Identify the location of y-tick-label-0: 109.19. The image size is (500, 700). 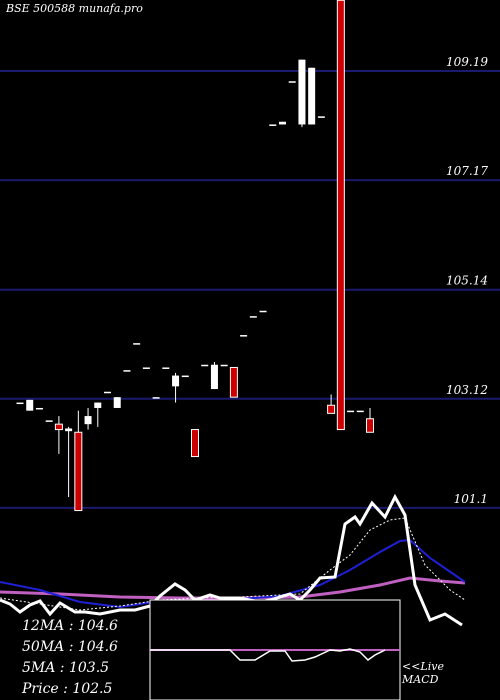
(467, 62).